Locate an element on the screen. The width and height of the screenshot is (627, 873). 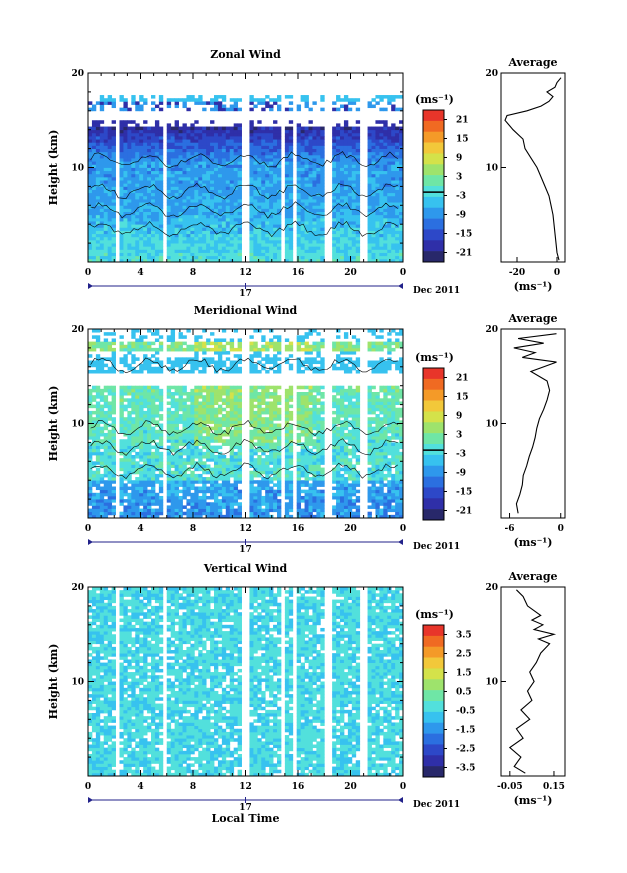
colorbar-tick-label: -9 is located at coordinates (461, 474).